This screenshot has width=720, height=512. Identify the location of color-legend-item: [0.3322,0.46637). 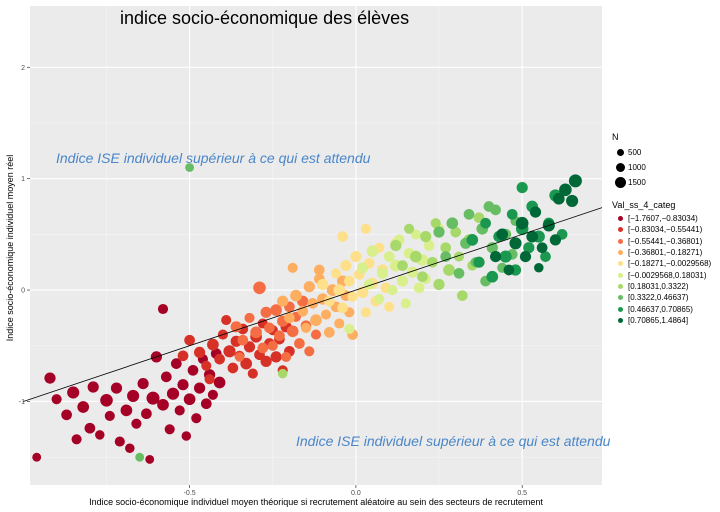
(661, 297).